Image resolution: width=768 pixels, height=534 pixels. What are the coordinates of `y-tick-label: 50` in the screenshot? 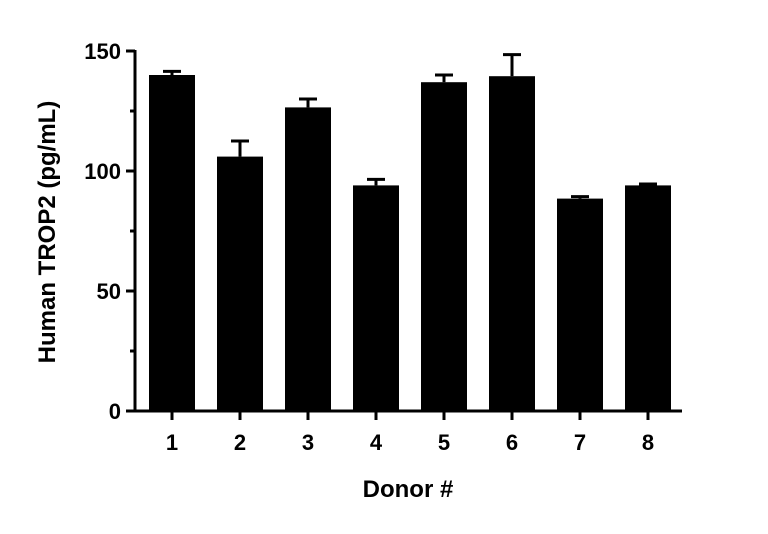 It's located at (109, 291).